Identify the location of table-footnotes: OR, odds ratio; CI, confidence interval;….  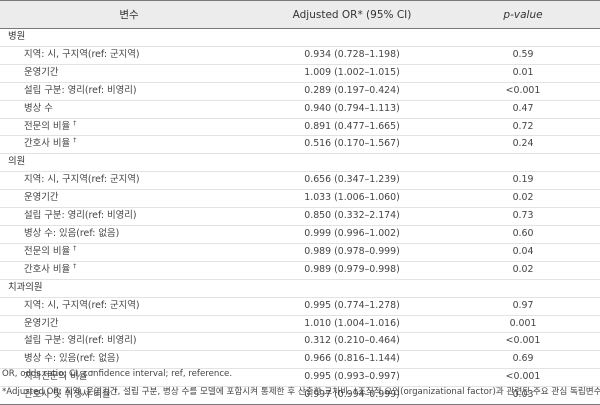
(301, 383).